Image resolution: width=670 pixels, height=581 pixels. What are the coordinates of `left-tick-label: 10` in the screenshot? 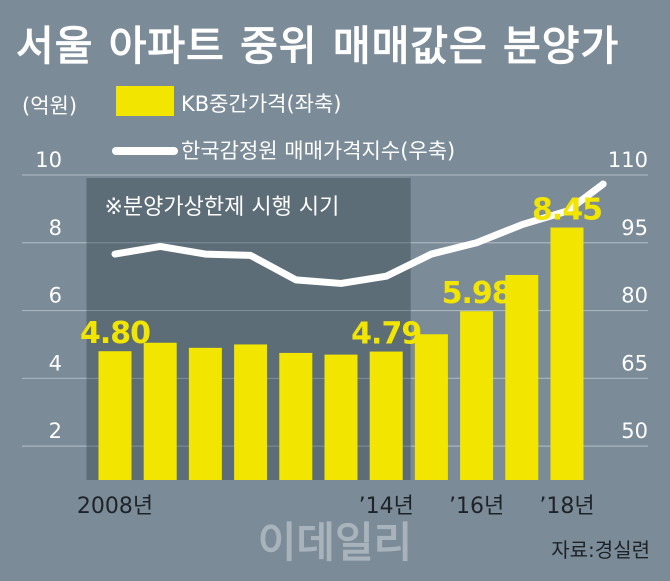 It's located at (48, 160).